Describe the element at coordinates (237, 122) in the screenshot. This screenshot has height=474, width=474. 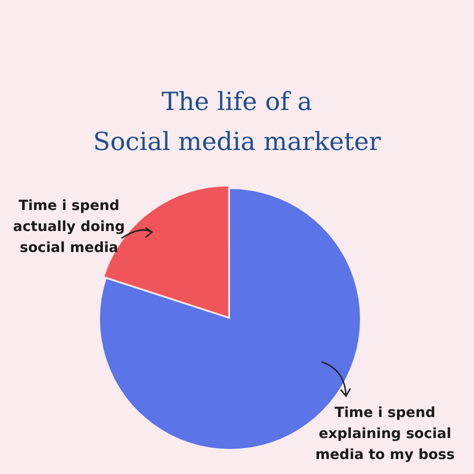
I see `chart-title: The life of a Social media marketer` at that location.